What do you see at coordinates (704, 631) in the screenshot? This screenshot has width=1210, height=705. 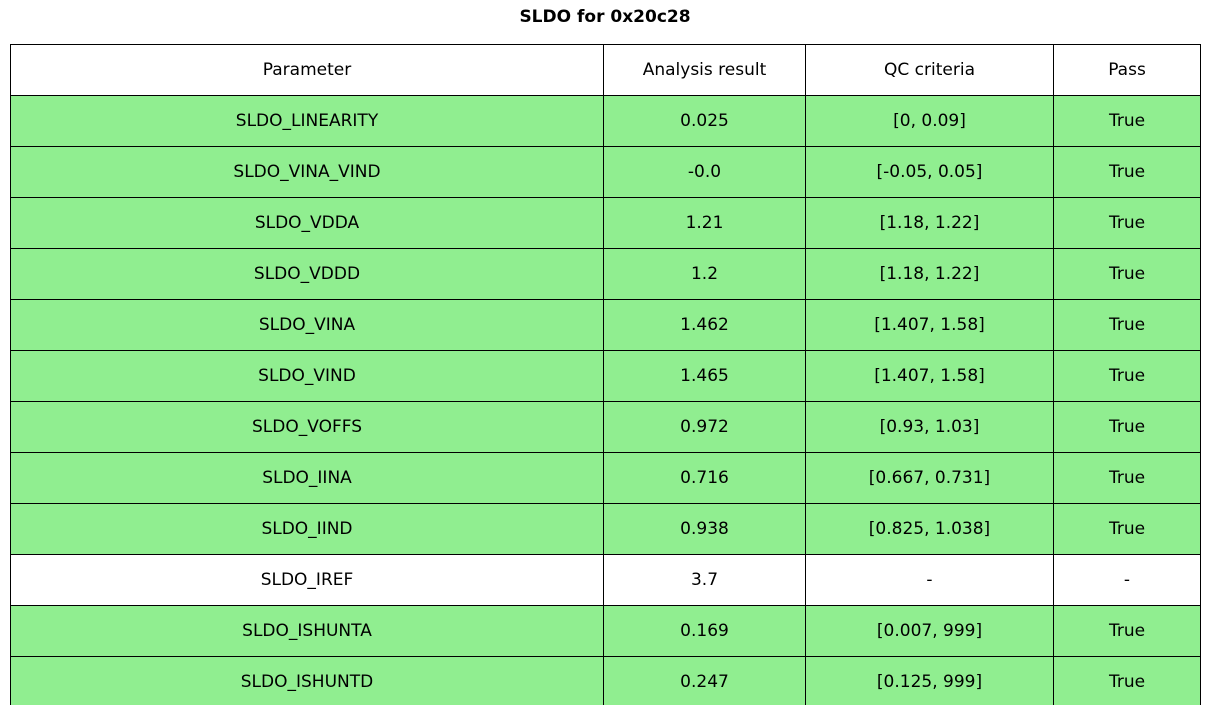 I see `cell-analysis-result: 0.169` at bounding box center [704, 631].